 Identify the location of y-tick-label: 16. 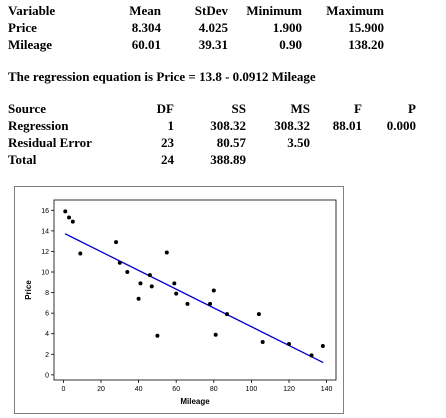
(45, 211).